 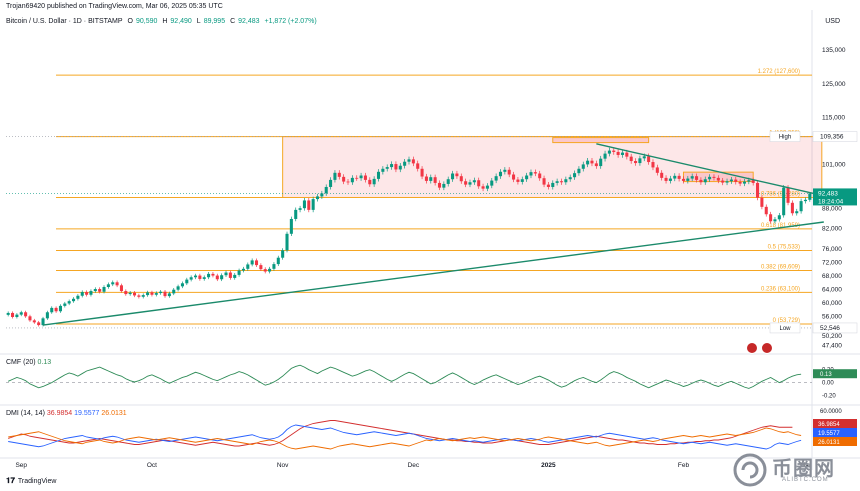 I want to click on cmf-tick-label: 0.00, so click(x=828, y=384).